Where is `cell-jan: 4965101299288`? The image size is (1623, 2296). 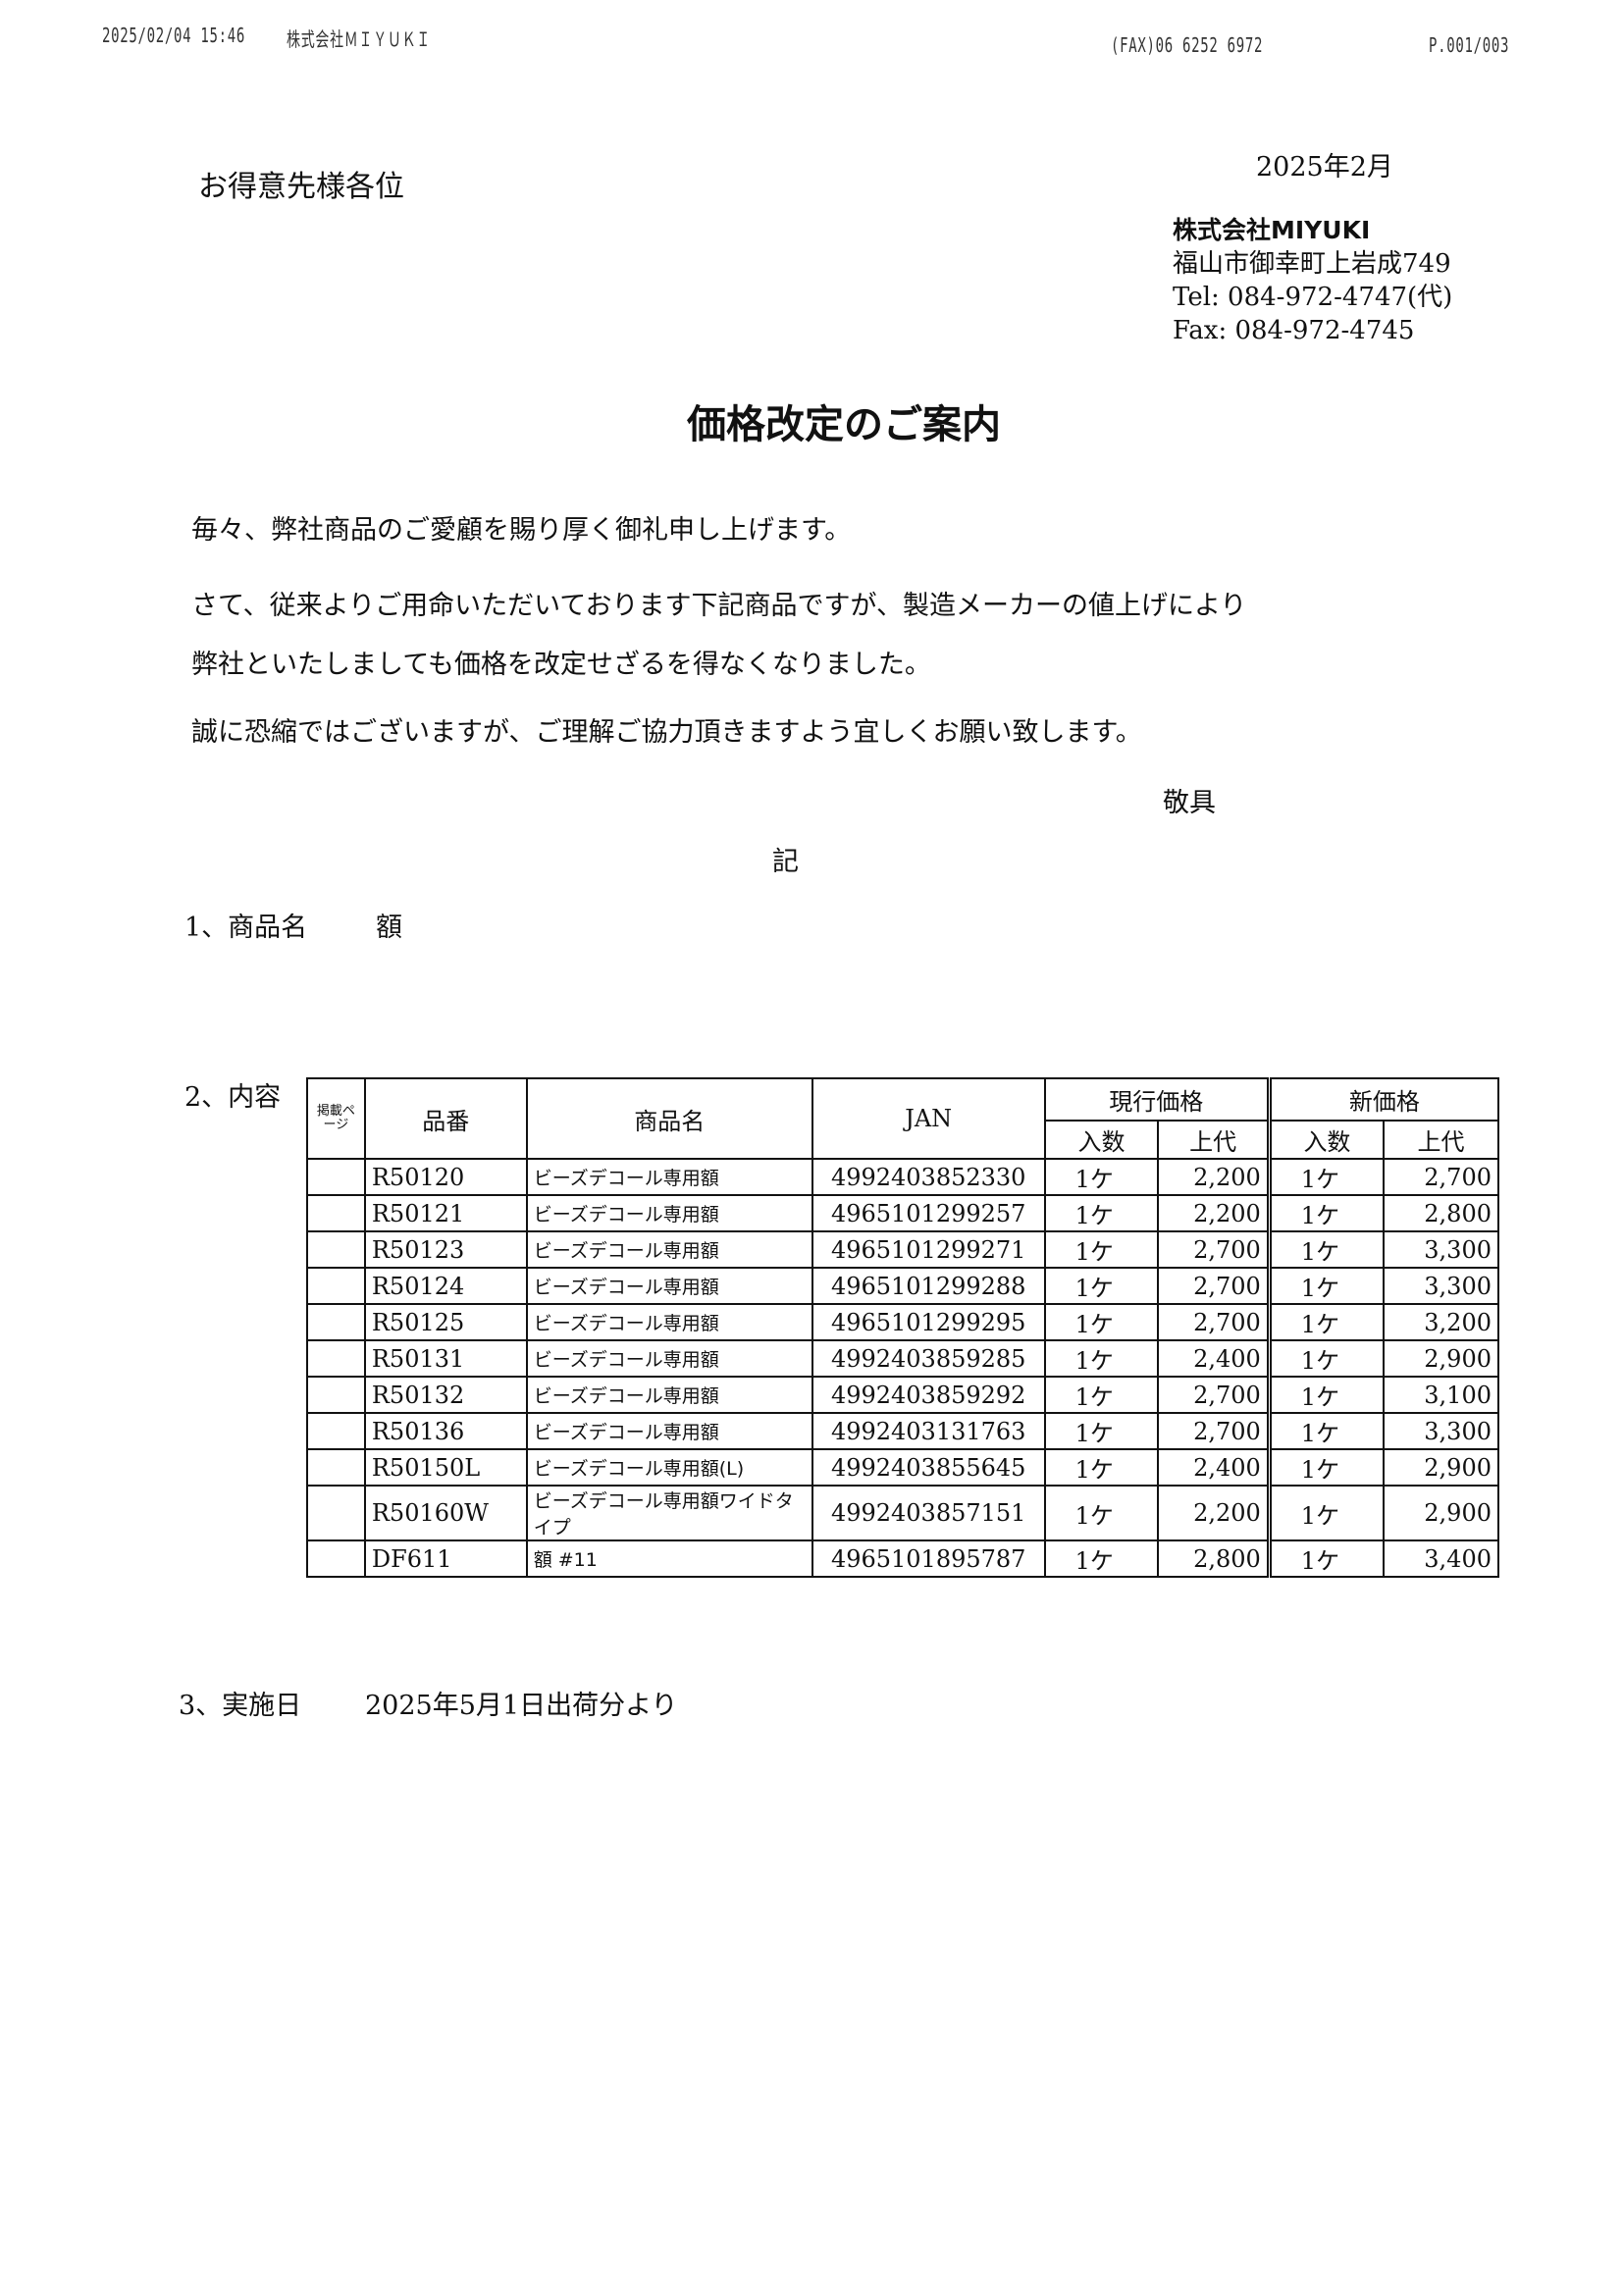 cell-jan: 4965101299288 is located at coordinates (928, 1286).